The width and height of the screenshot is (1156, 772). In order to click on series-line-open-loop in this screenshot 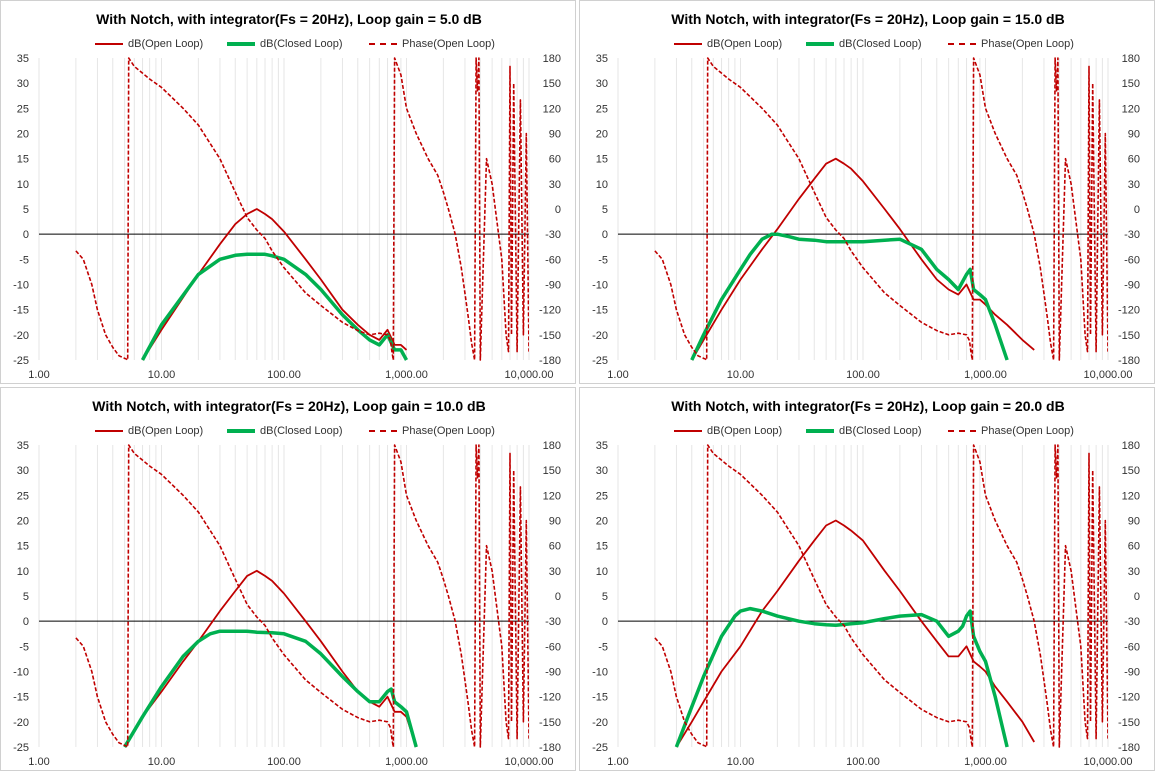, I will do `click(863, 259)`.